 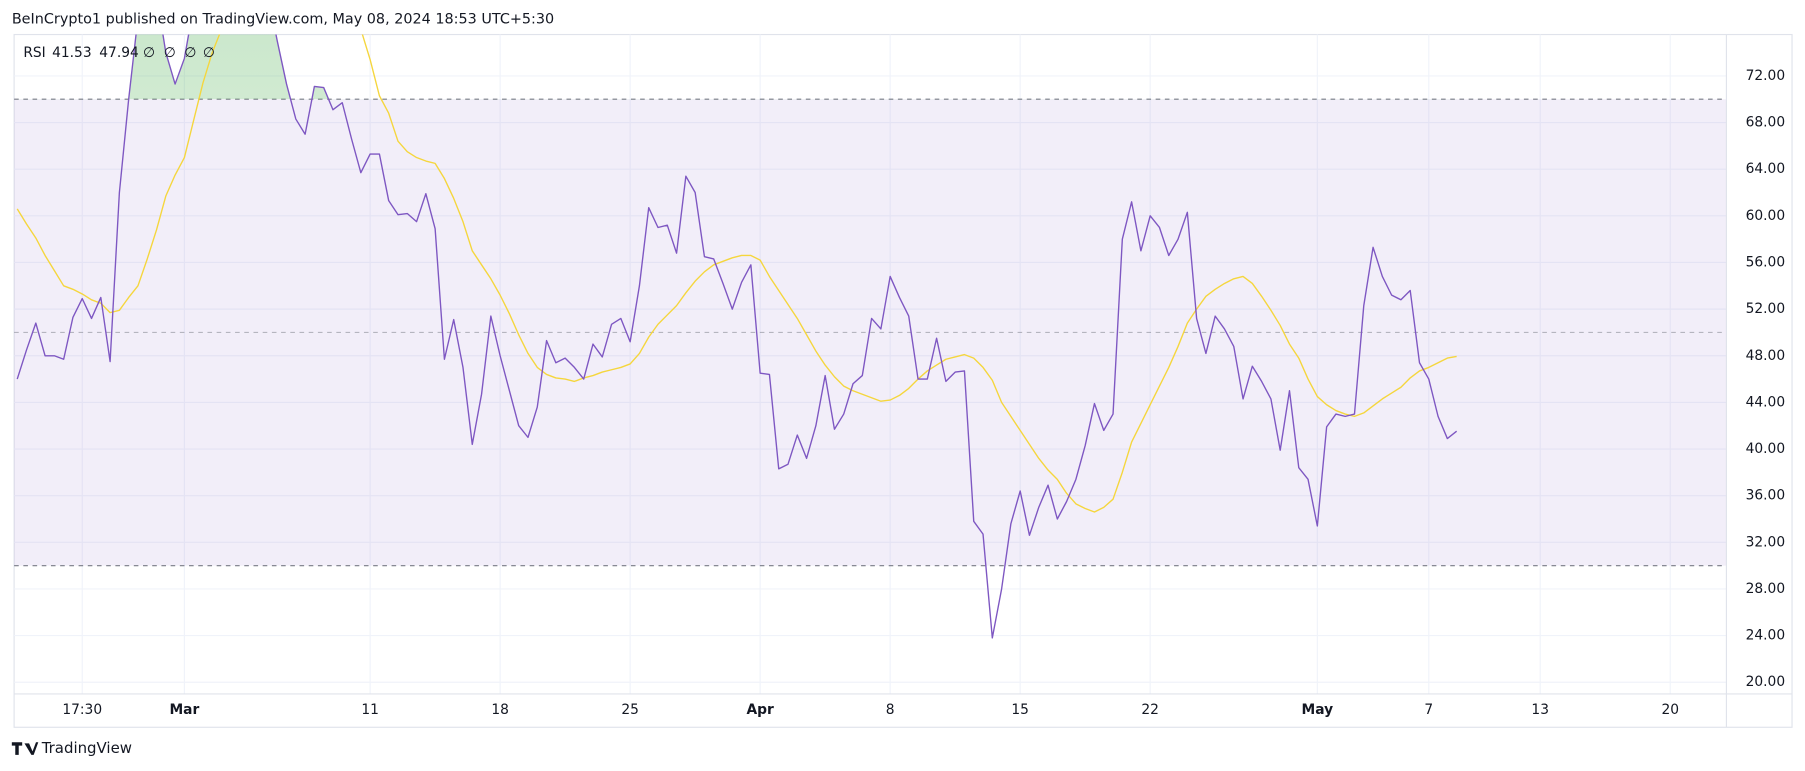 What do you see at coordinates (1150, 710) in the screenshot?
I see `x-tick-label: 22` at bounding box center [1150, 710].